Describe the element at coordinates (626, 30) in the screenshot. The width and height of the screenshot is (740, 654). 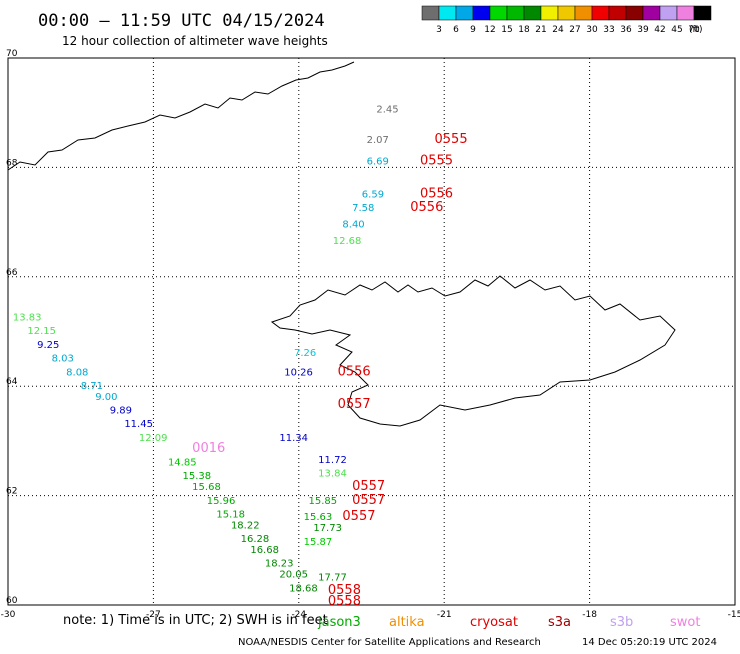
I see `legend-tick-label: 36` at that location.